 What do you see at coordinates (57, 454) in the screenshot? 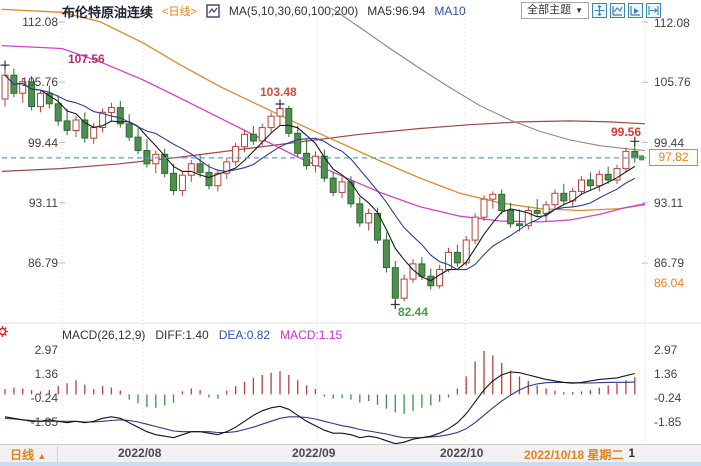
I see `divider` at bounding box center [57, 454].